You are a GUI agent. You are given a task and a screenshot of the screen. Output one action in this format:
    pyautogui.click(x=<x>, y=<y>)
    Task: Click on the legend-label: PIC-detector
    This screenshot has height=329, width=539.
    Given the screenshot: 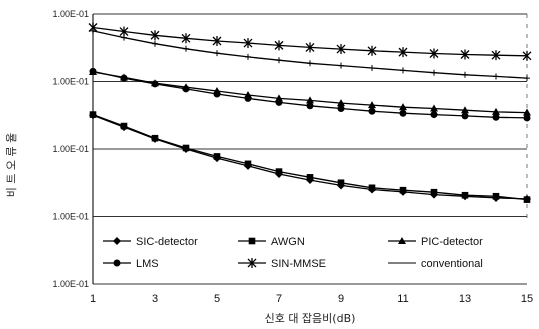 What is the action you would take?
    pyautogui.click(x=452, y=242)
    